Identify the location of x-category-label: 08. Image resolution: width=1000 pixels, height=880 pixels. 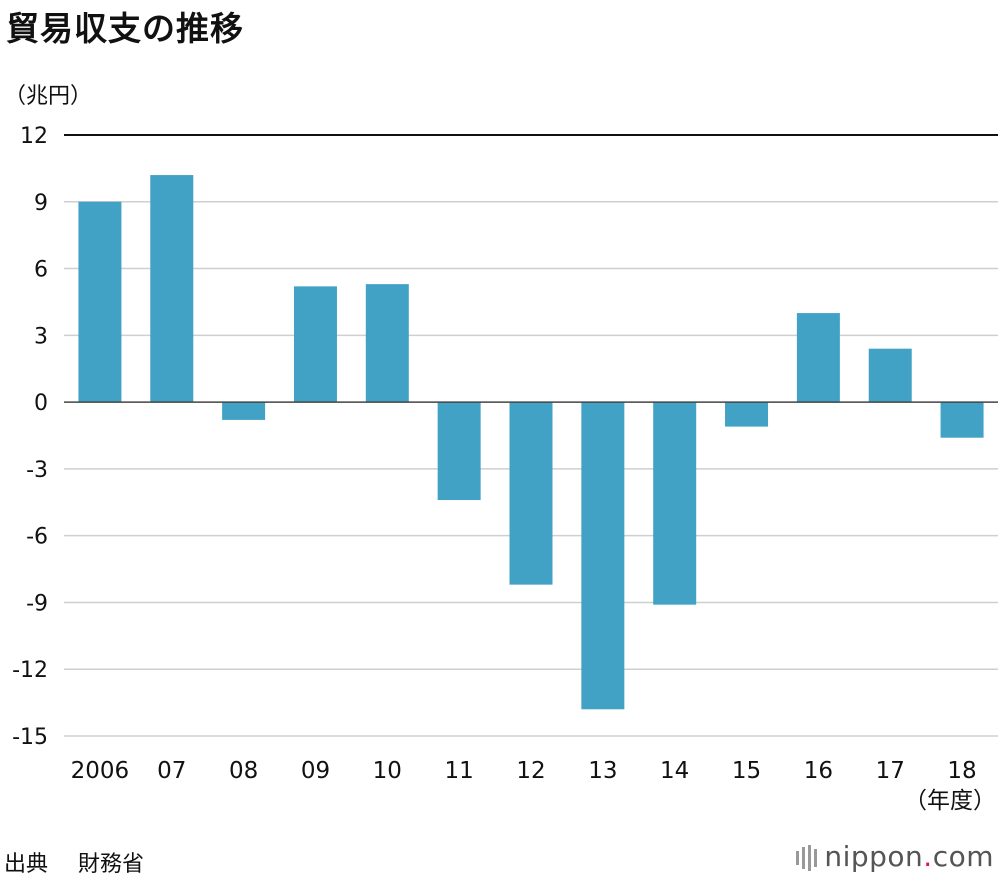
(243, 771).